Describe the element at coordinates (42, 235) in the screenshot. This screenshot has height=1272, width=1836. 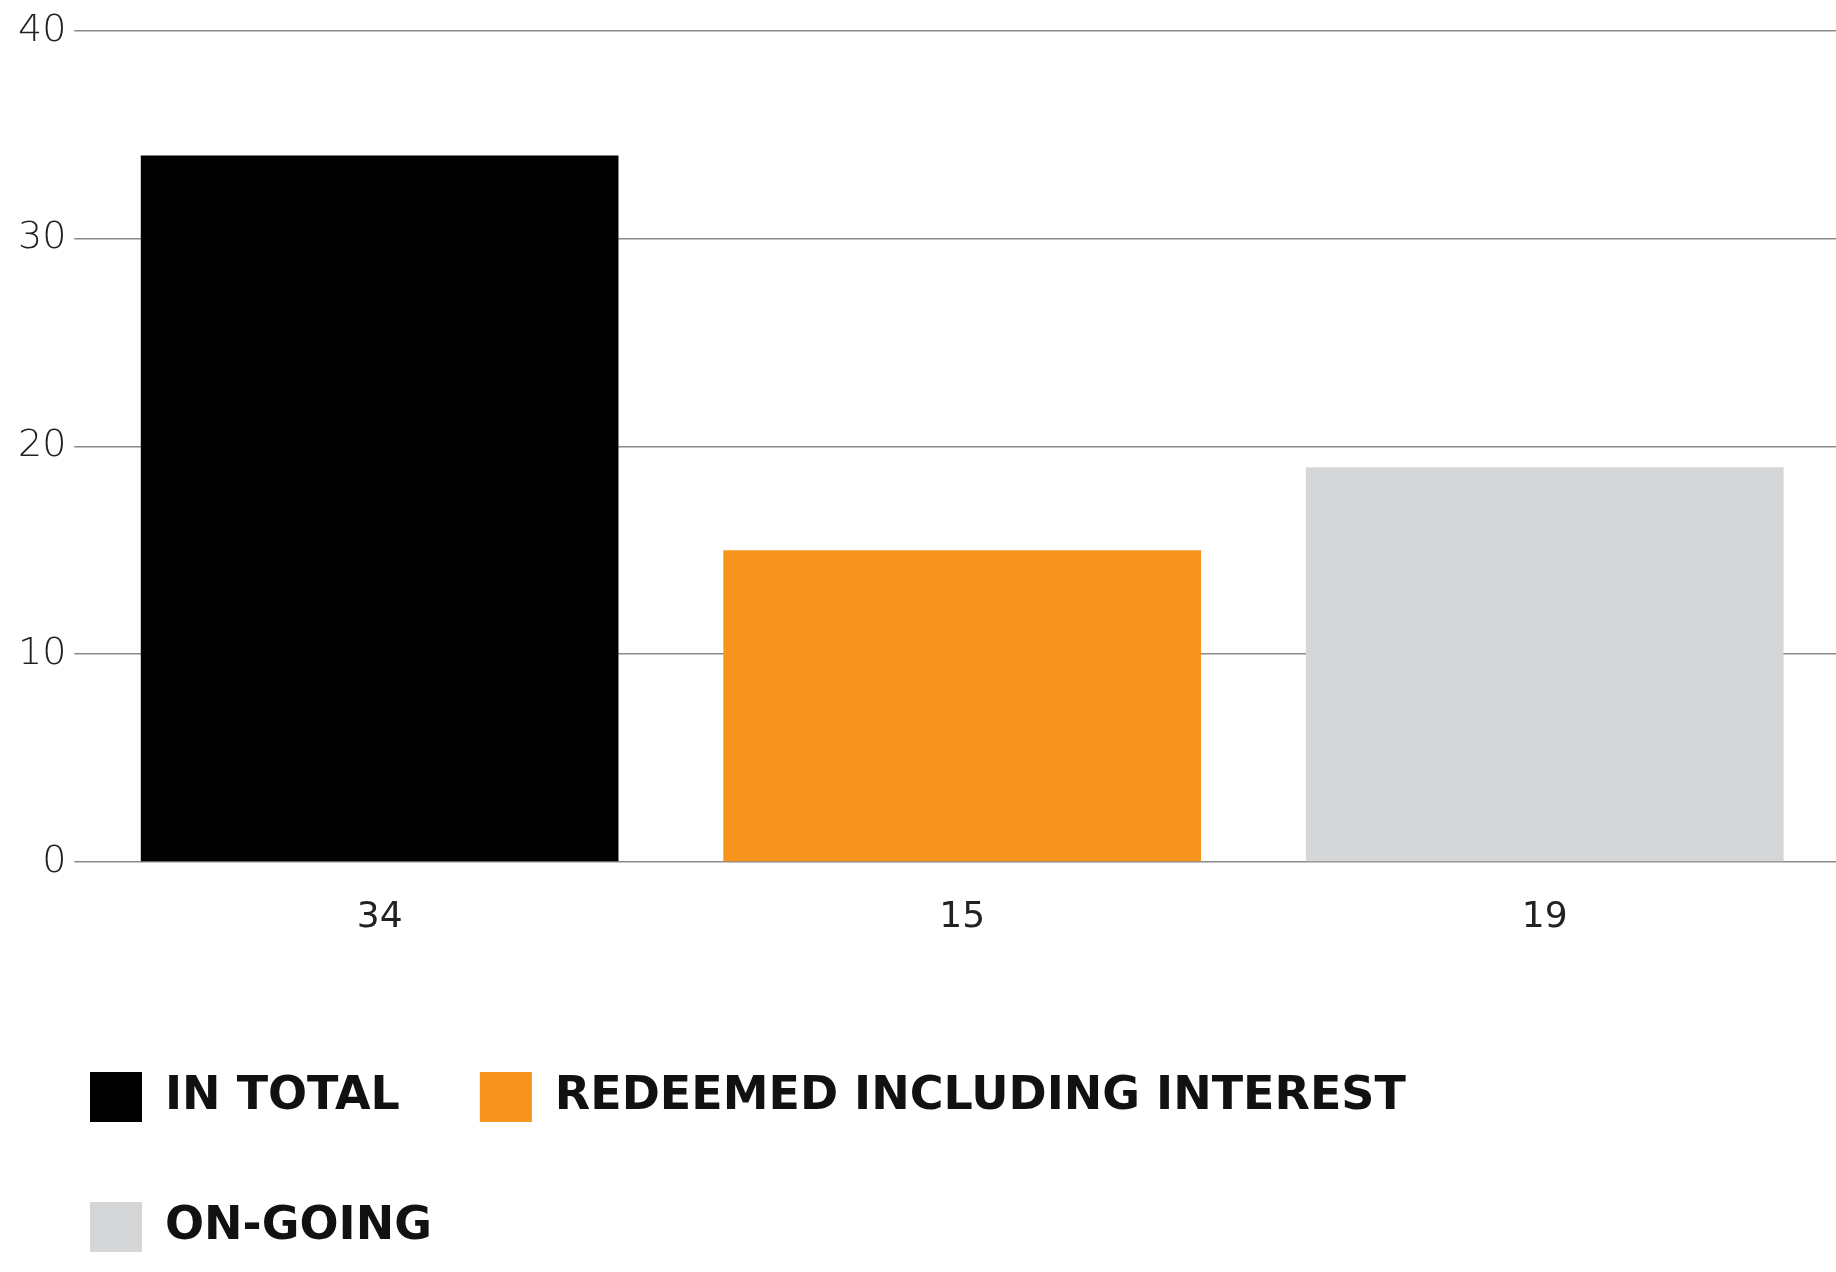
I see `y-tick-label: 30` at that location.